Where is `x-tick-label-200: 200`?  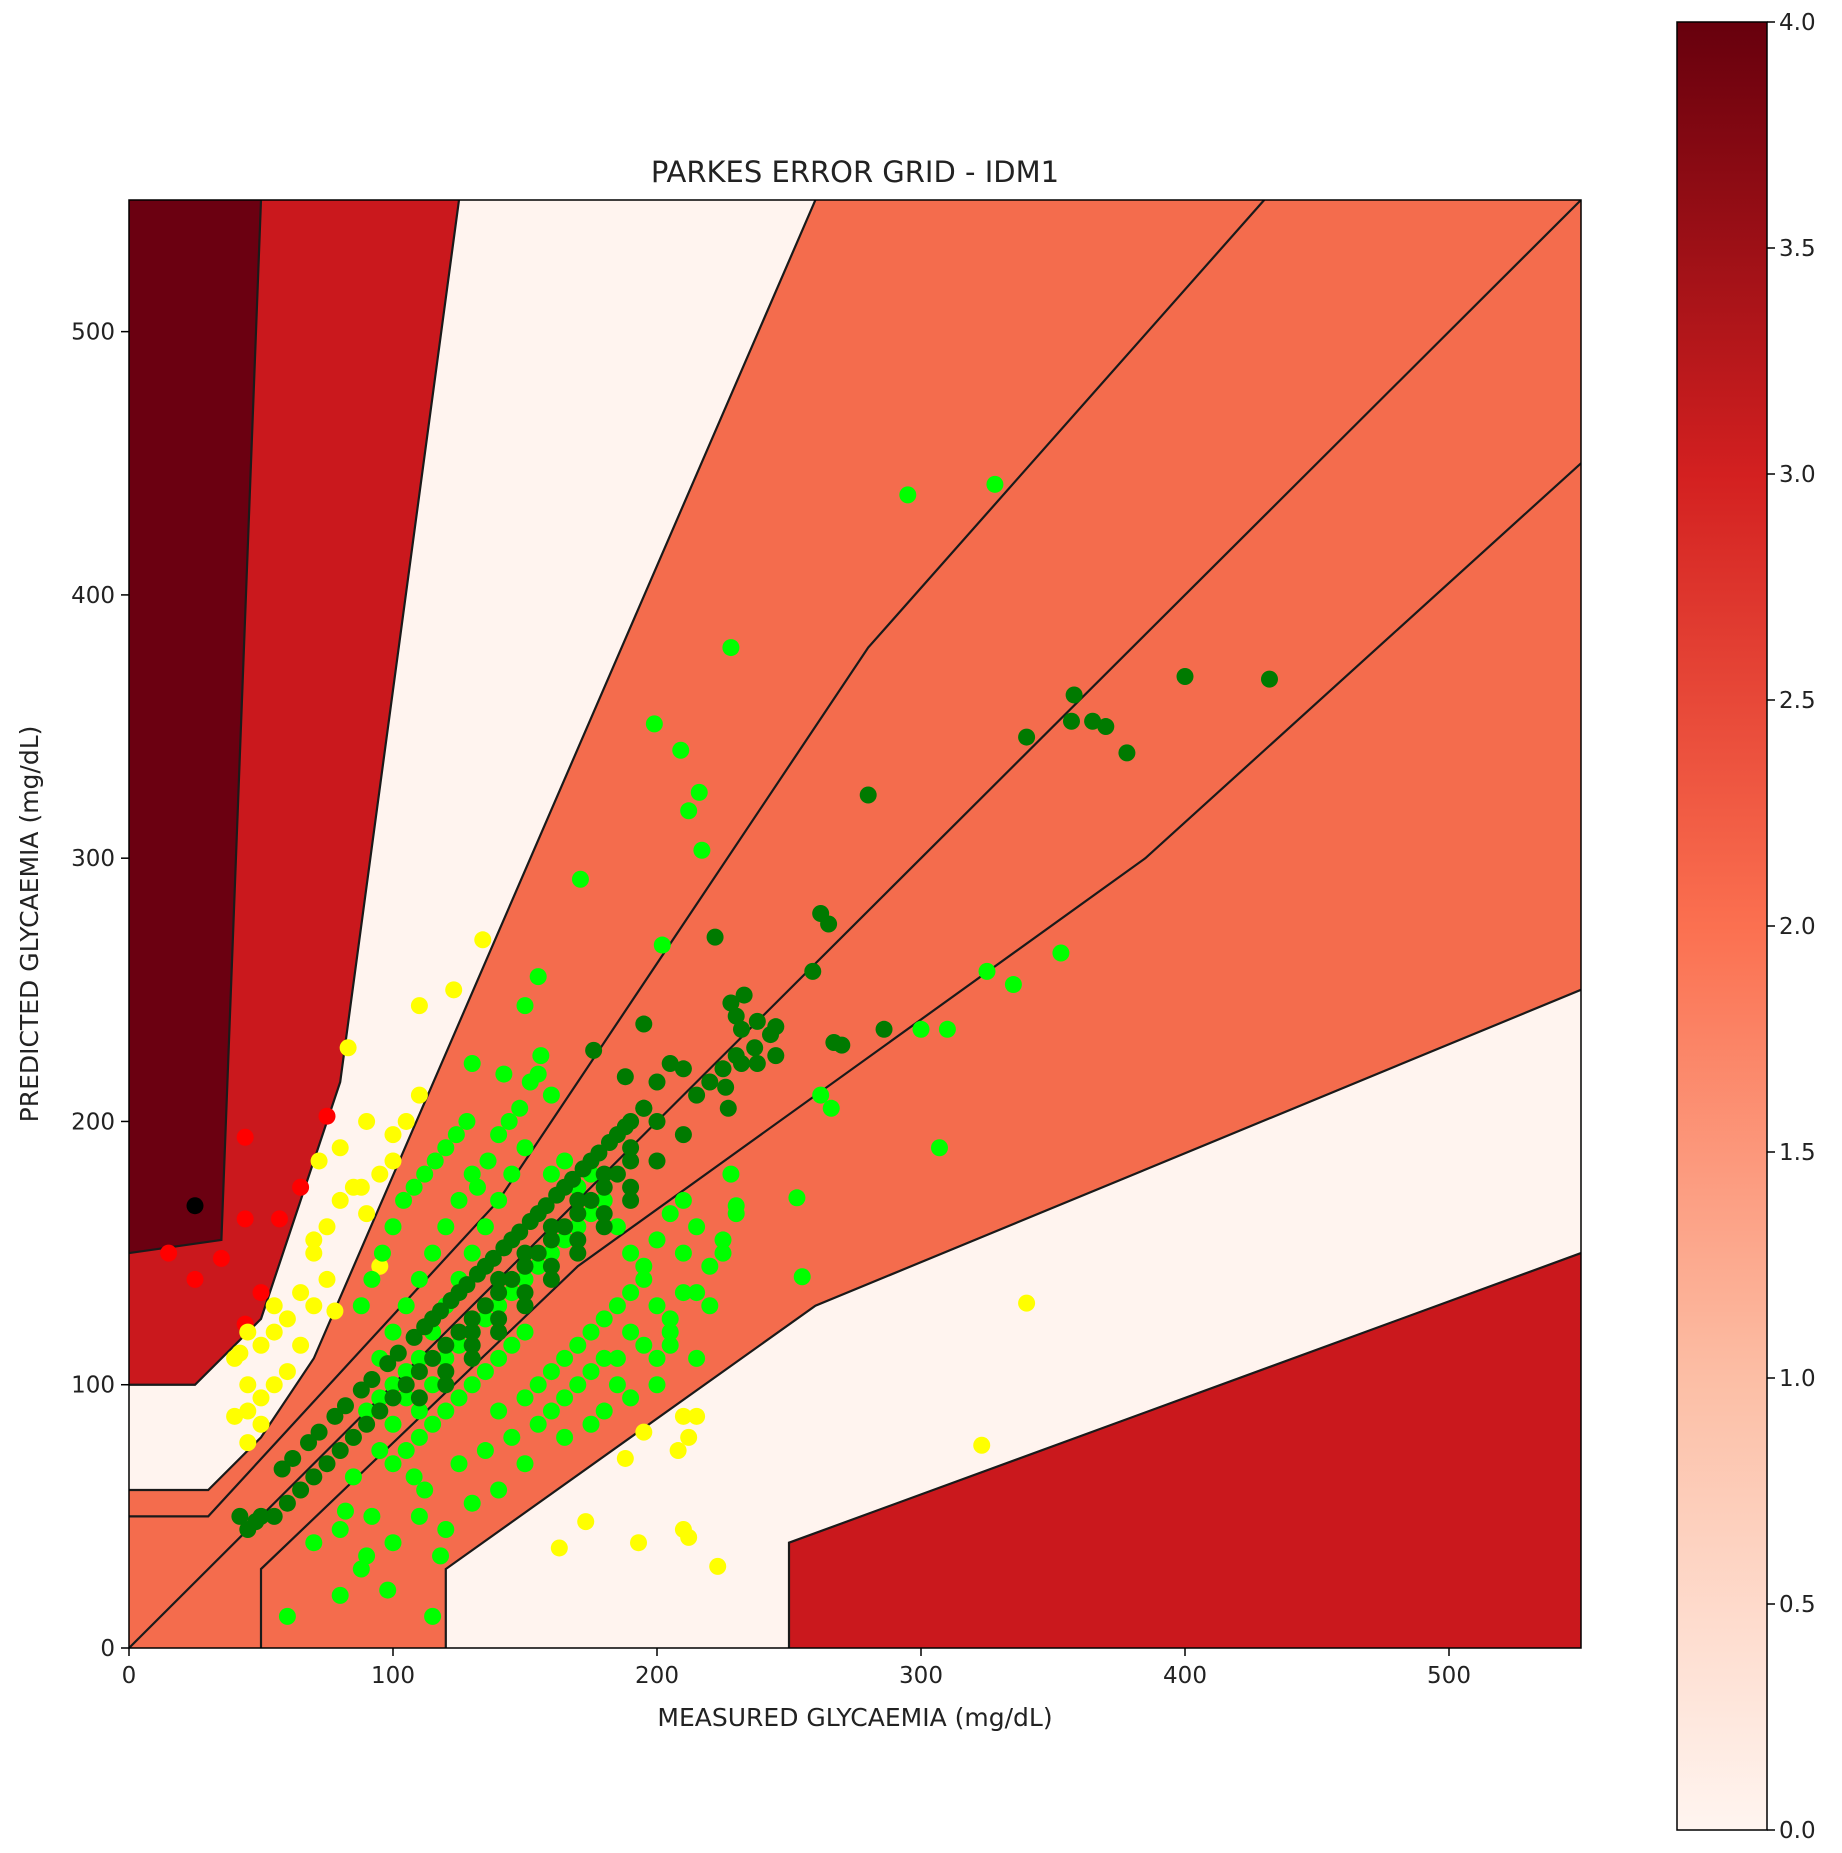 x-tick-label-200: 200 is located at coordinates (657, 1676).